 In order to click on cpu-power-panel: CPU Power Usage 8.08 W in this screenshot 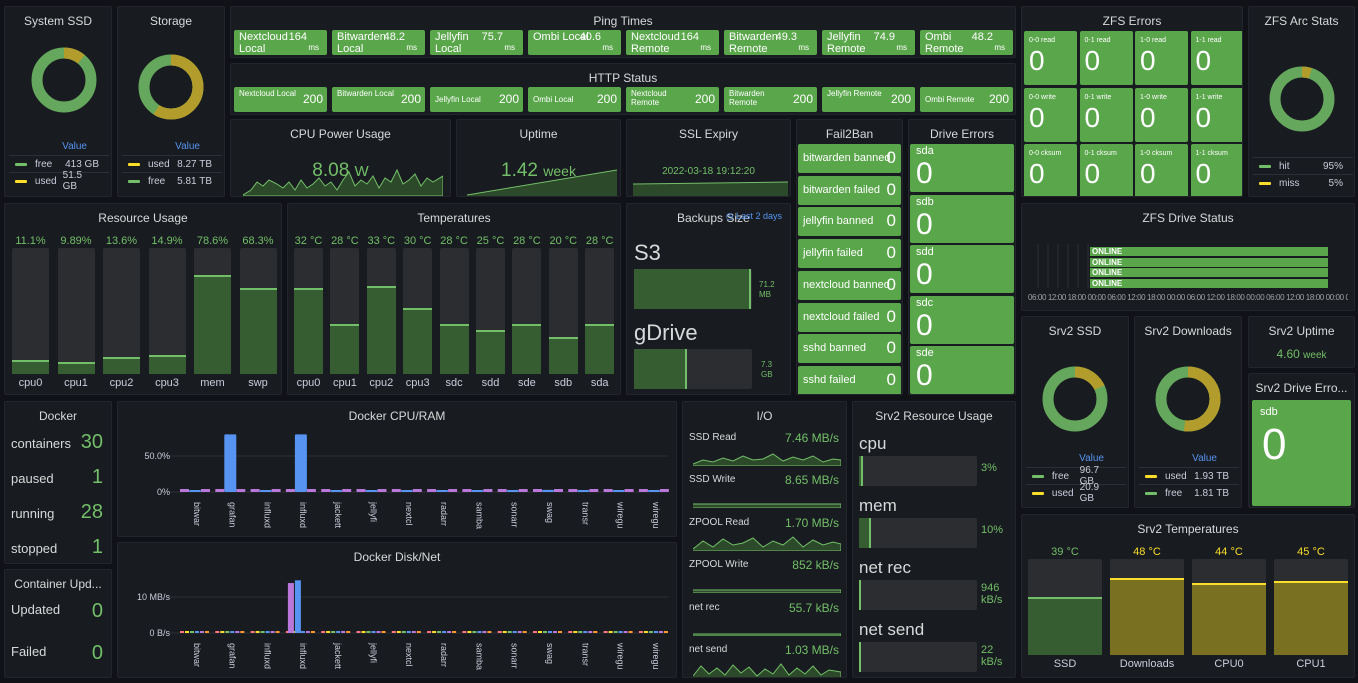, I will do `click(340, 158)`.